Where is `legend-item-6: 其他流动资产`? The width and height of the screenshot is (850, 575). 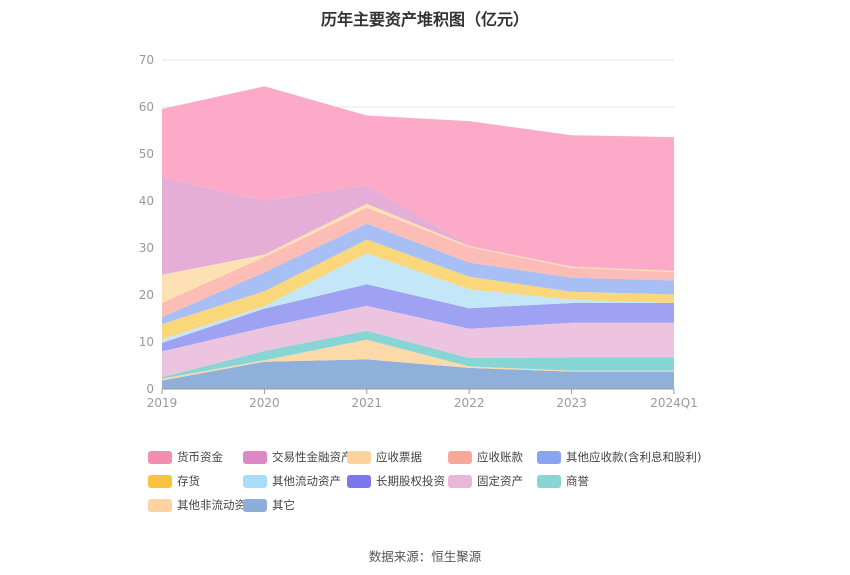
legend-item-6: 其他流动资产 is located at coordinates (292, 481).